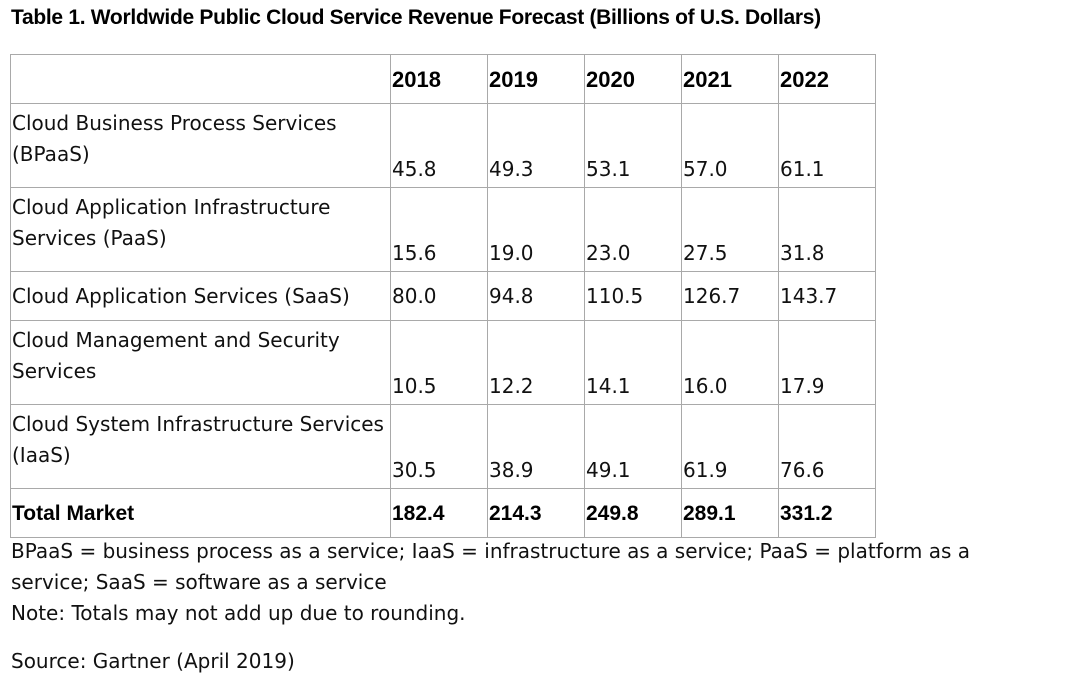 The width and height of the screenshot is (1066, 678). What do you see at coordinates (200, 145) in the screenshot?
I see `row-label: Cloud Business Process Services (BPaaS)` at bounding box center [200, 145].